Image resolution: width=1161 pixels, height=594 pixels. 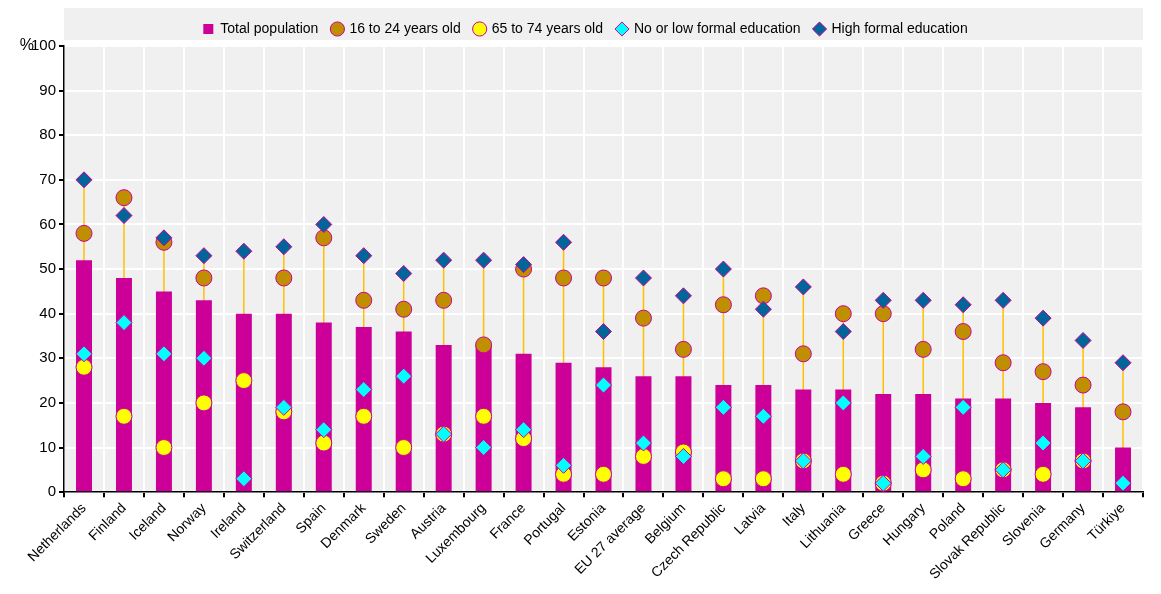 What do you see at coordinates (48, 446) in the screenshot?
I see `y-tick-label: 10` at bounding box center [48, 446].